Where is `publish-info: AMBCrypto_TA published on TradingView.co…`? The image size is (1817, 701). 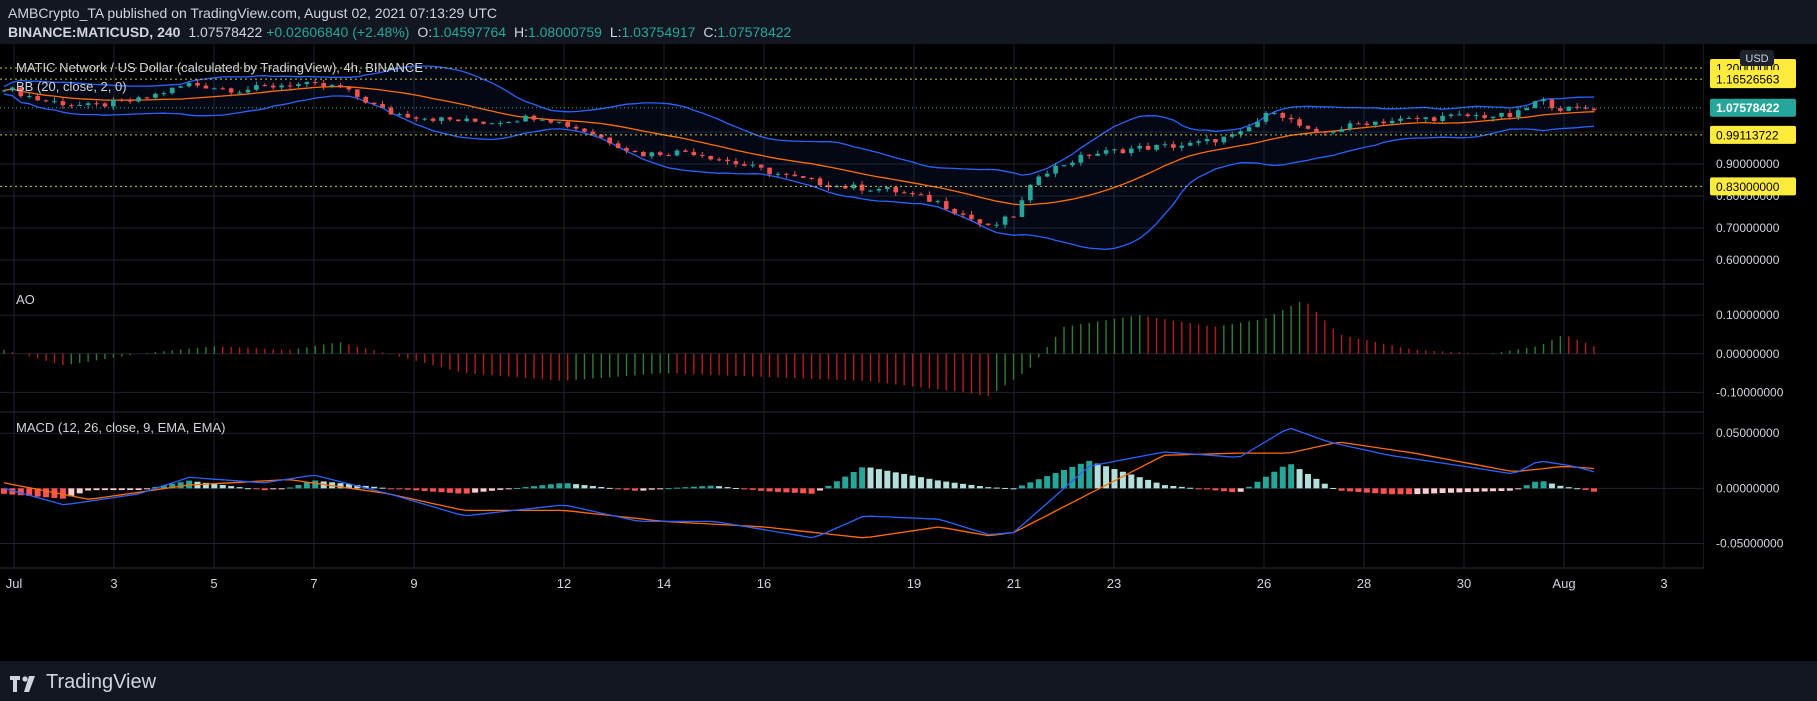
publish-info: AMBCrypto_TA published on TradingView.co… is located at coordinates (252, 13).